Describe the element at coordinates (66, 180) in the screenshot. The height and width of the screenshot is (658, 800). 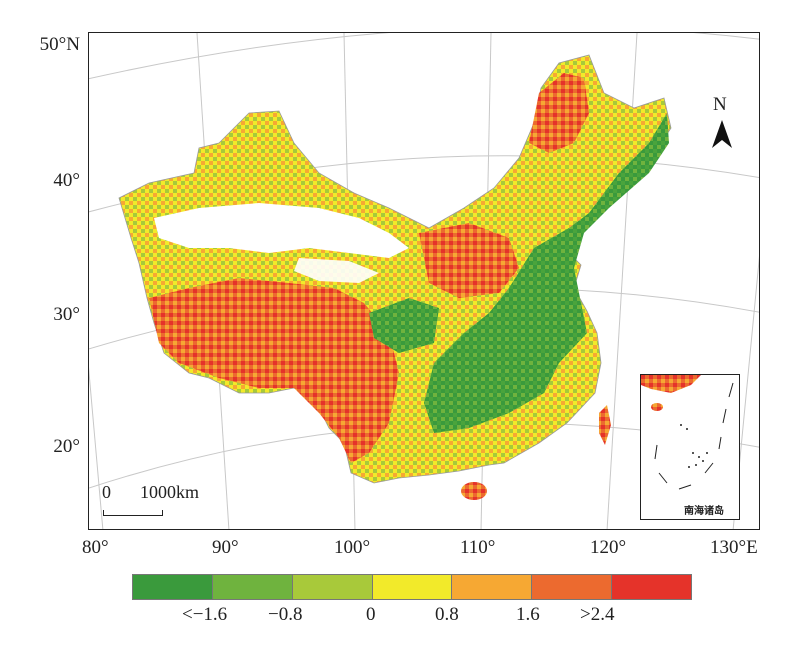
I see `latitude-label-40: 40°` at that location.